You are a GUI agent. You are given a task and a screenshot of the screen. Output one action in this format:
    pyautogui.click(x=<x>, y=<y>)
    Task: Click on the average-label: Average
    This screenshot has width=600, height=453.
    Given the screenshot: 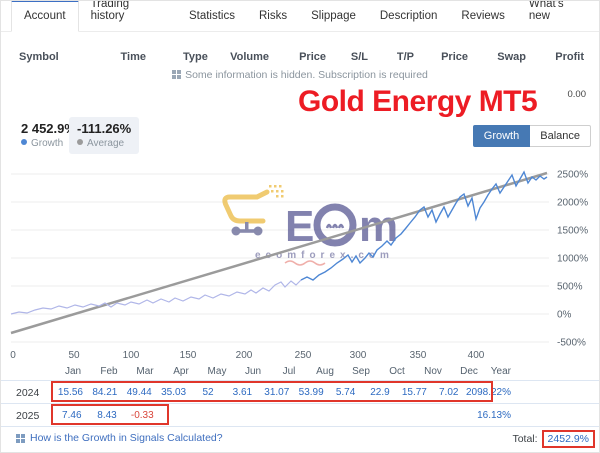 What is the action you would take?
    pyautogui.click(x=106, y=143)
    